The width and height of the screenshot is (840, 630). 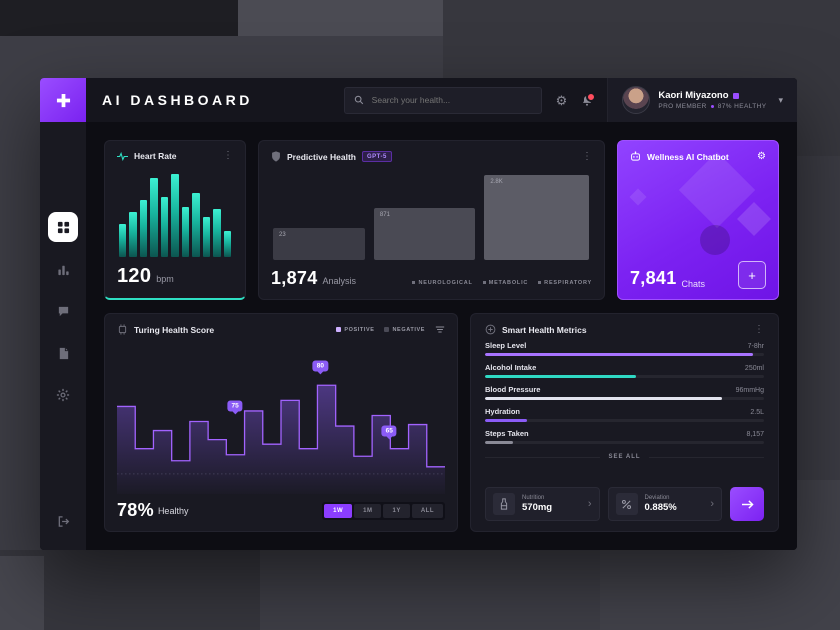 What do you see at coordinates (536, 217) in the screenshot?
I see `predictive-block: 2.8K` at bounding box center [536, 217].